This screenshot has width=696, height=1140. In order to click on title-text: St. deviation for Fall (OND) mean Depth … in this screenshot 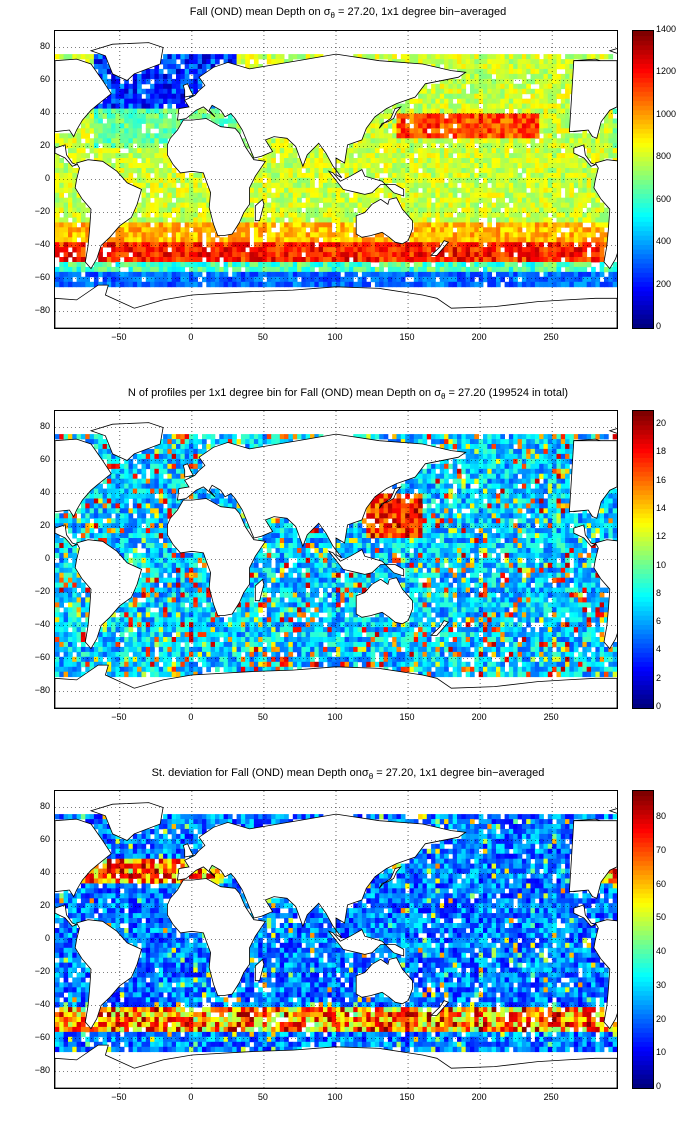, I will do `click(256, 773)`.